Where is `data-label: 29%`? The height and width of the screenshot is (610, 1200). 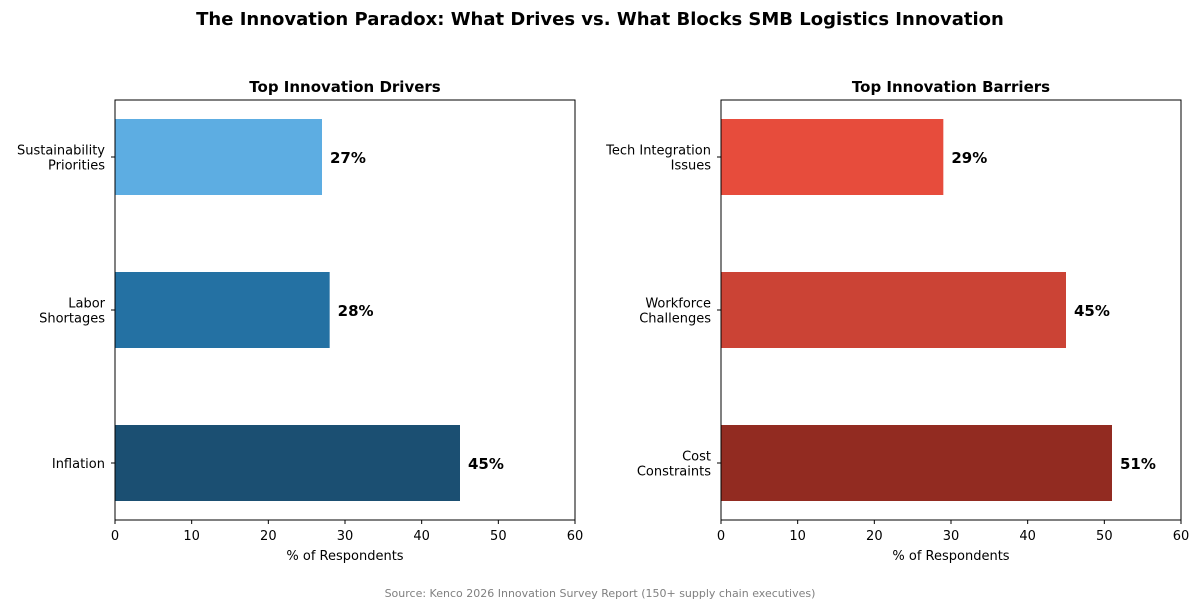
data-label: 29% is located at coordinates (969, 158).